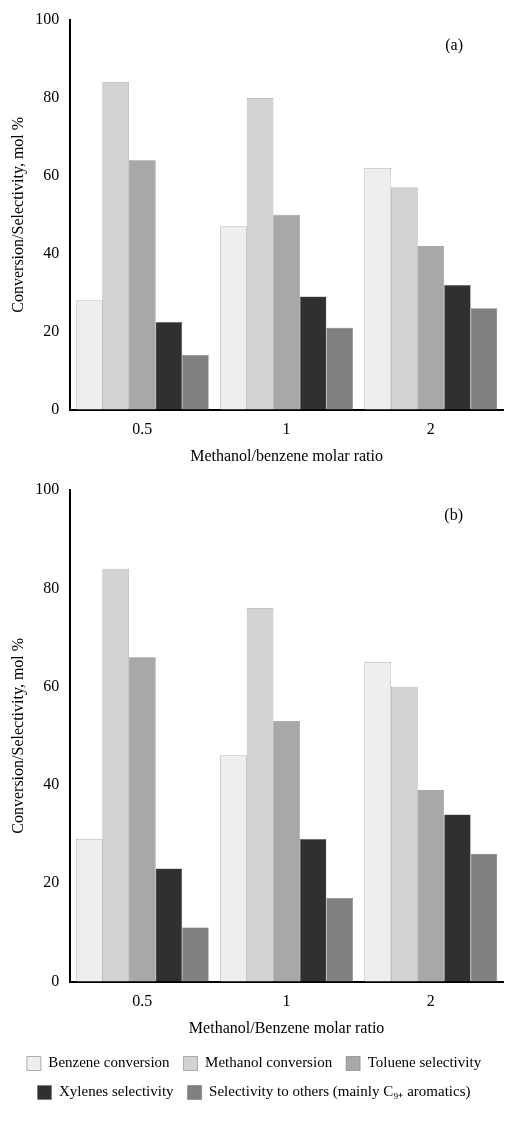 This screenshot has width=513, height=1121. I want to click on legend-label: Methanol conversion, so click(269, 1062).